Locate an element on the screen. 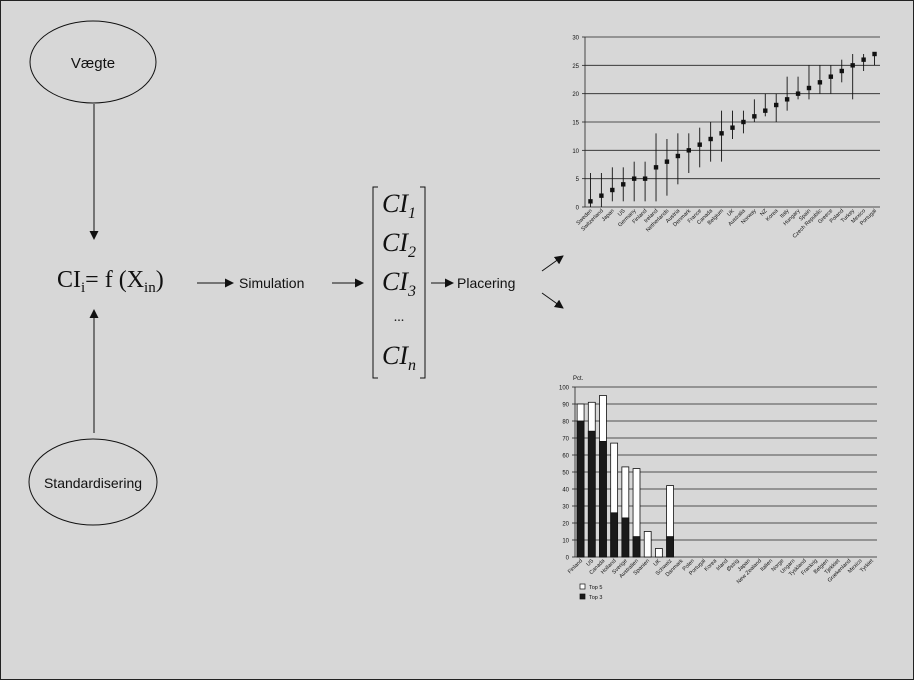 The image size is (914, 680). x-tick-label: NZ is located at coordinates (764, 213).